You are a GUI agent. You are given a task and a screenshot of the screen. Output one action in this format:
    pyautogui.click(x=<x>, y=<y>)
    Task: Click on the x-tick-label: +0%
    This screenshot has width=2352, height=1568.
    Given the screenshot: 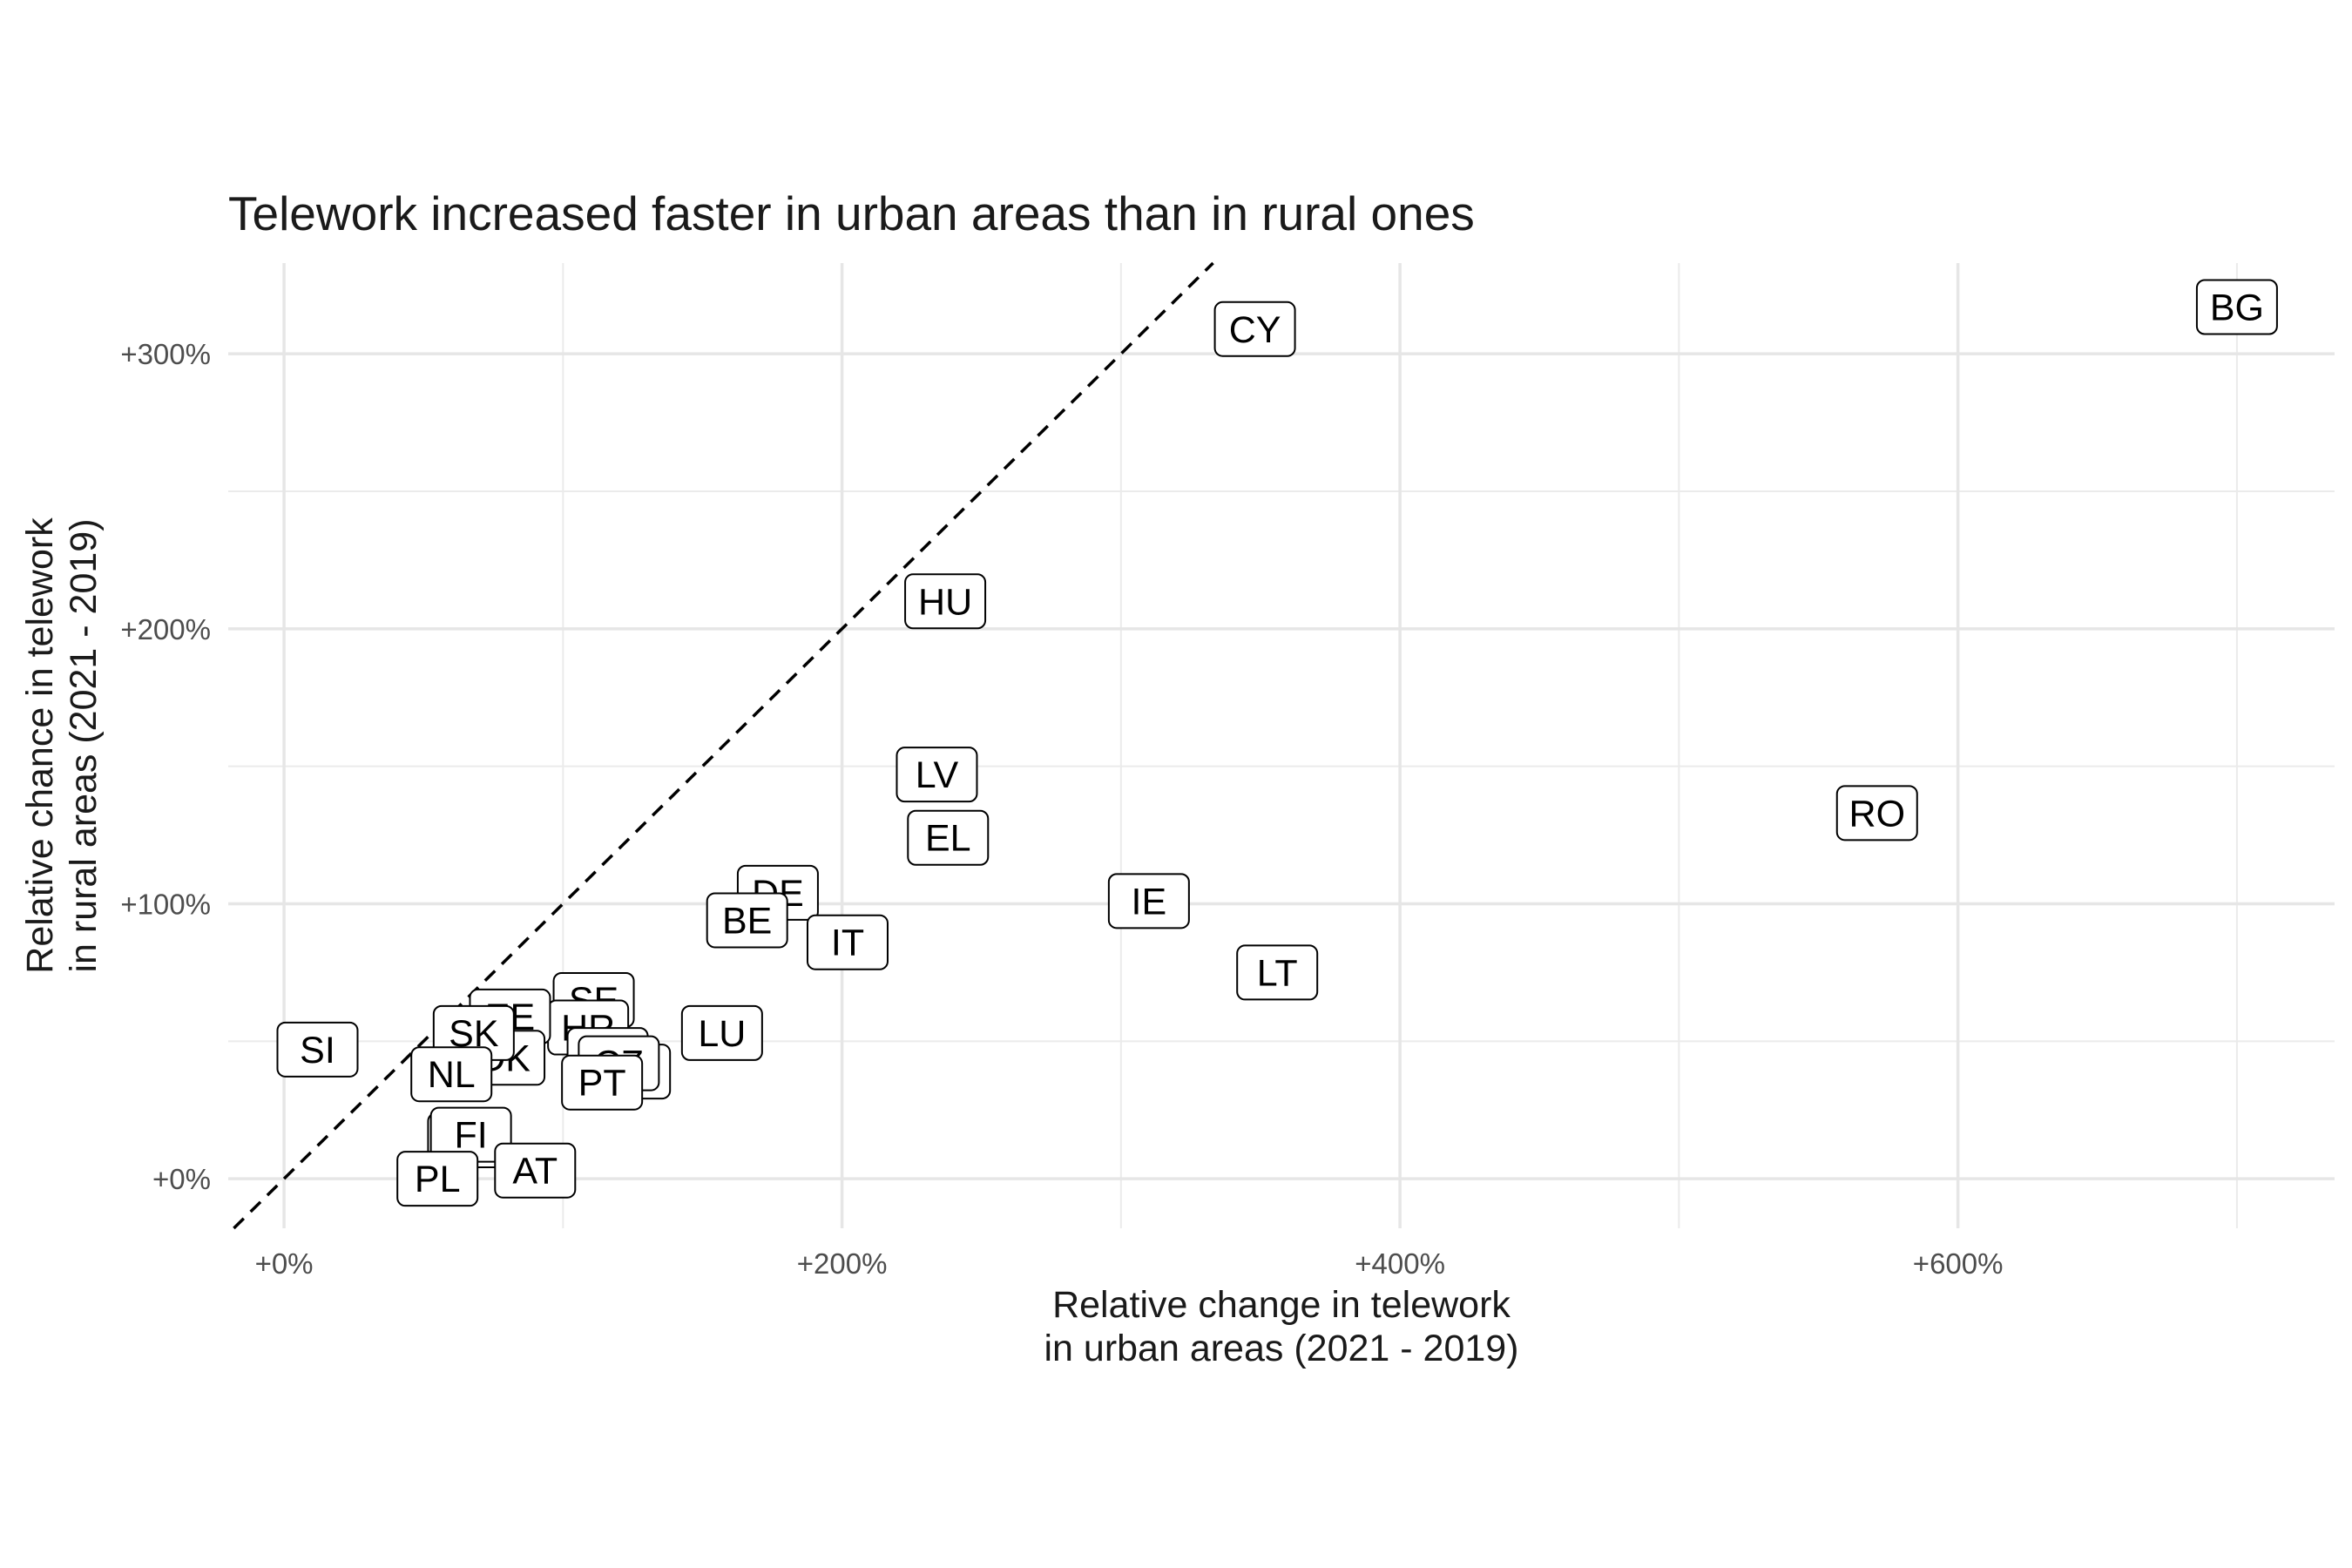 What is the action you would take?
    pyautogui.click(x=284, y=1263)
    